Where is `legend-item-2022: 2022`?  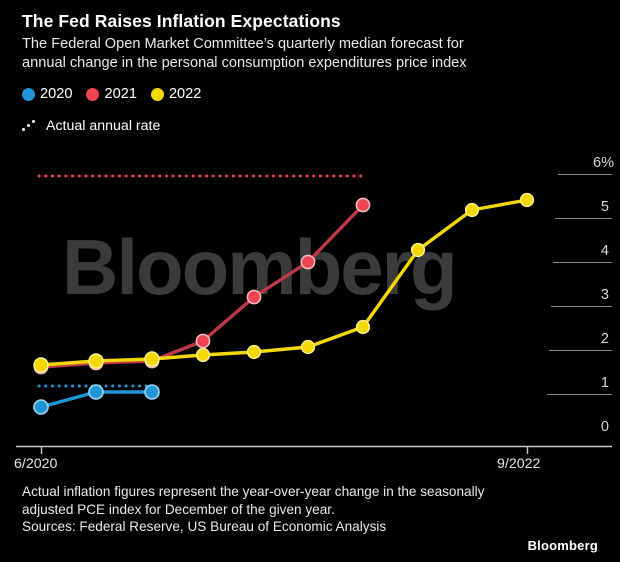
legend-item-2022: 2022 is located at coordinates (176, 94).